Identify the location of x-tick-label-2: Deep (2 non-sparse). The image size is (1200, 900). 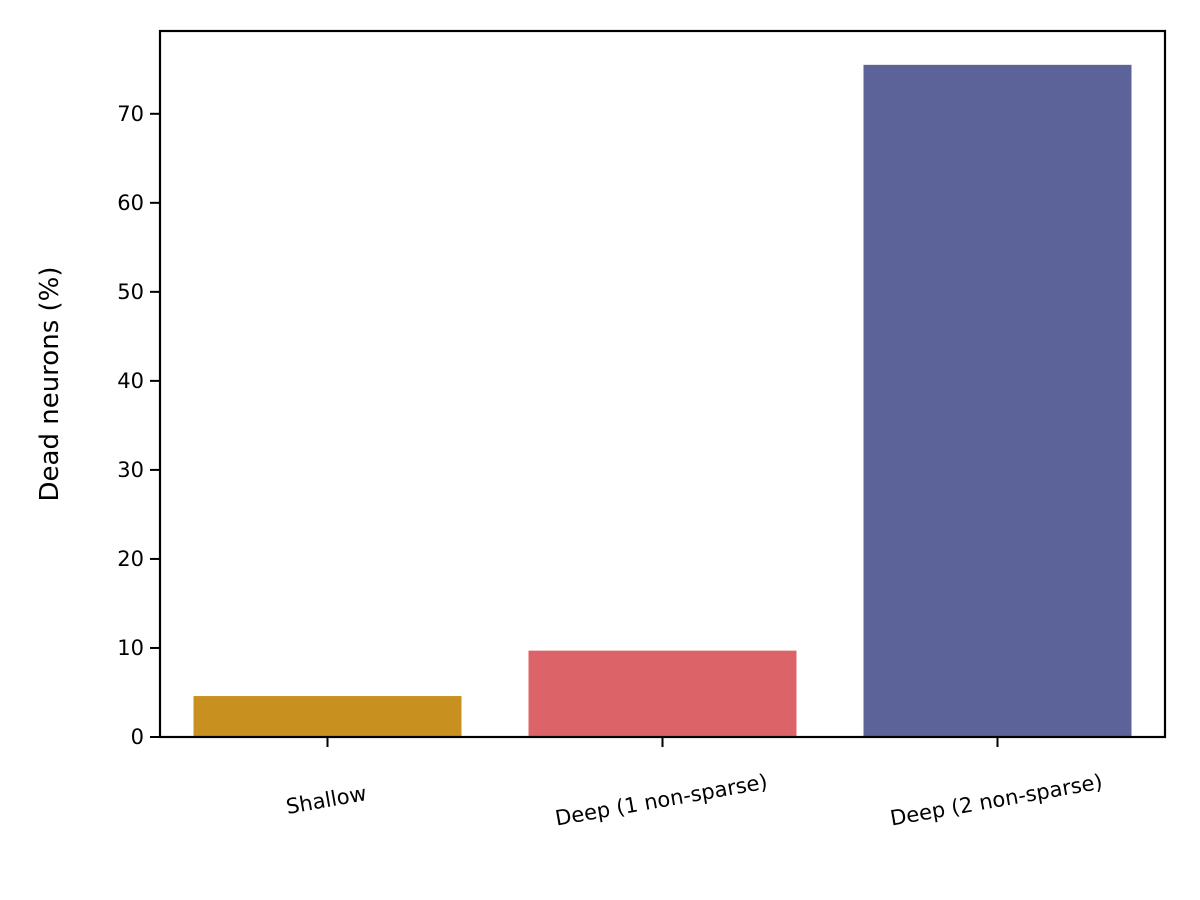
(996, 800).